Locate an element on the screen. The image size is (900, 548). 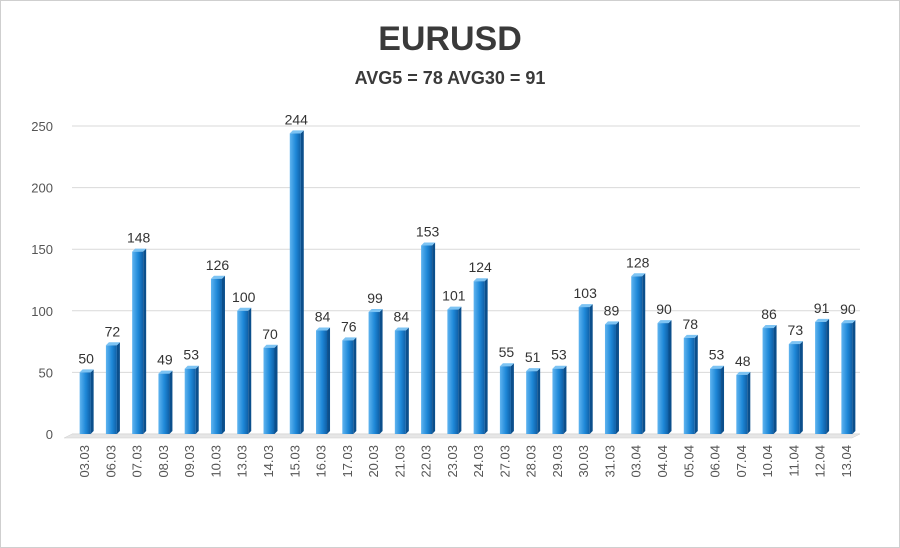
data-label: 86 is located at coordinates (769, 314).